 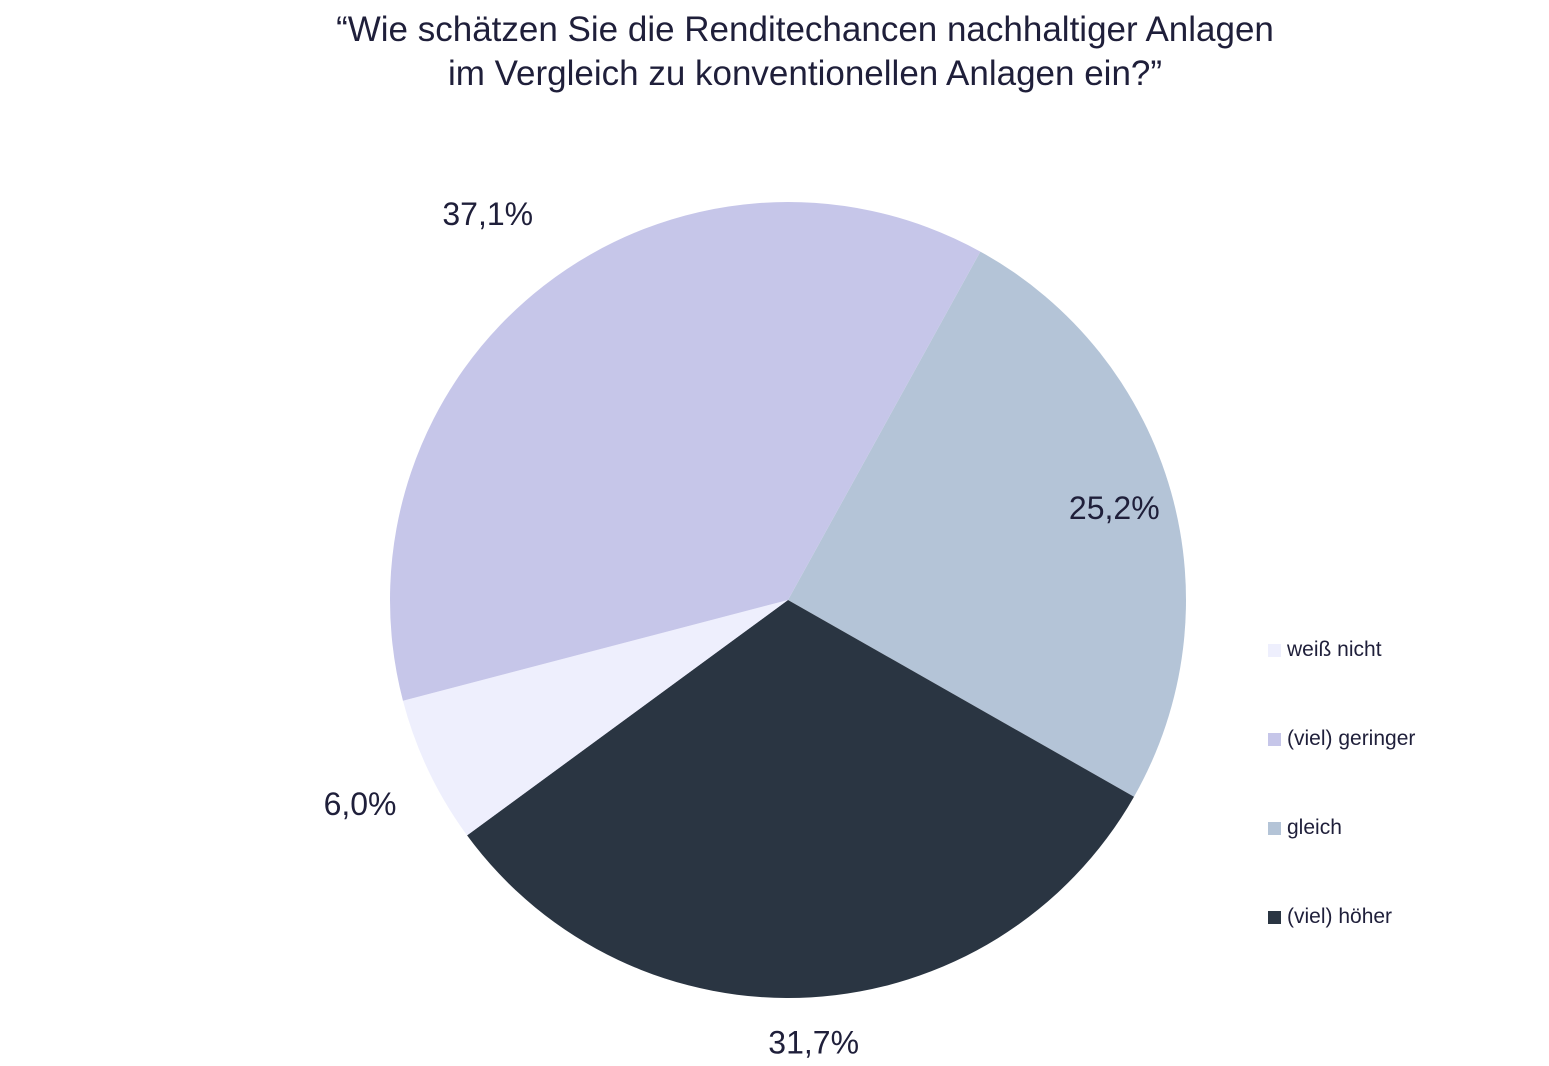 What do you see at coordinates (1341, 771) in the screenshot?
I see `legend-item: (viel) geringer` at bounding box center [1341, 771].